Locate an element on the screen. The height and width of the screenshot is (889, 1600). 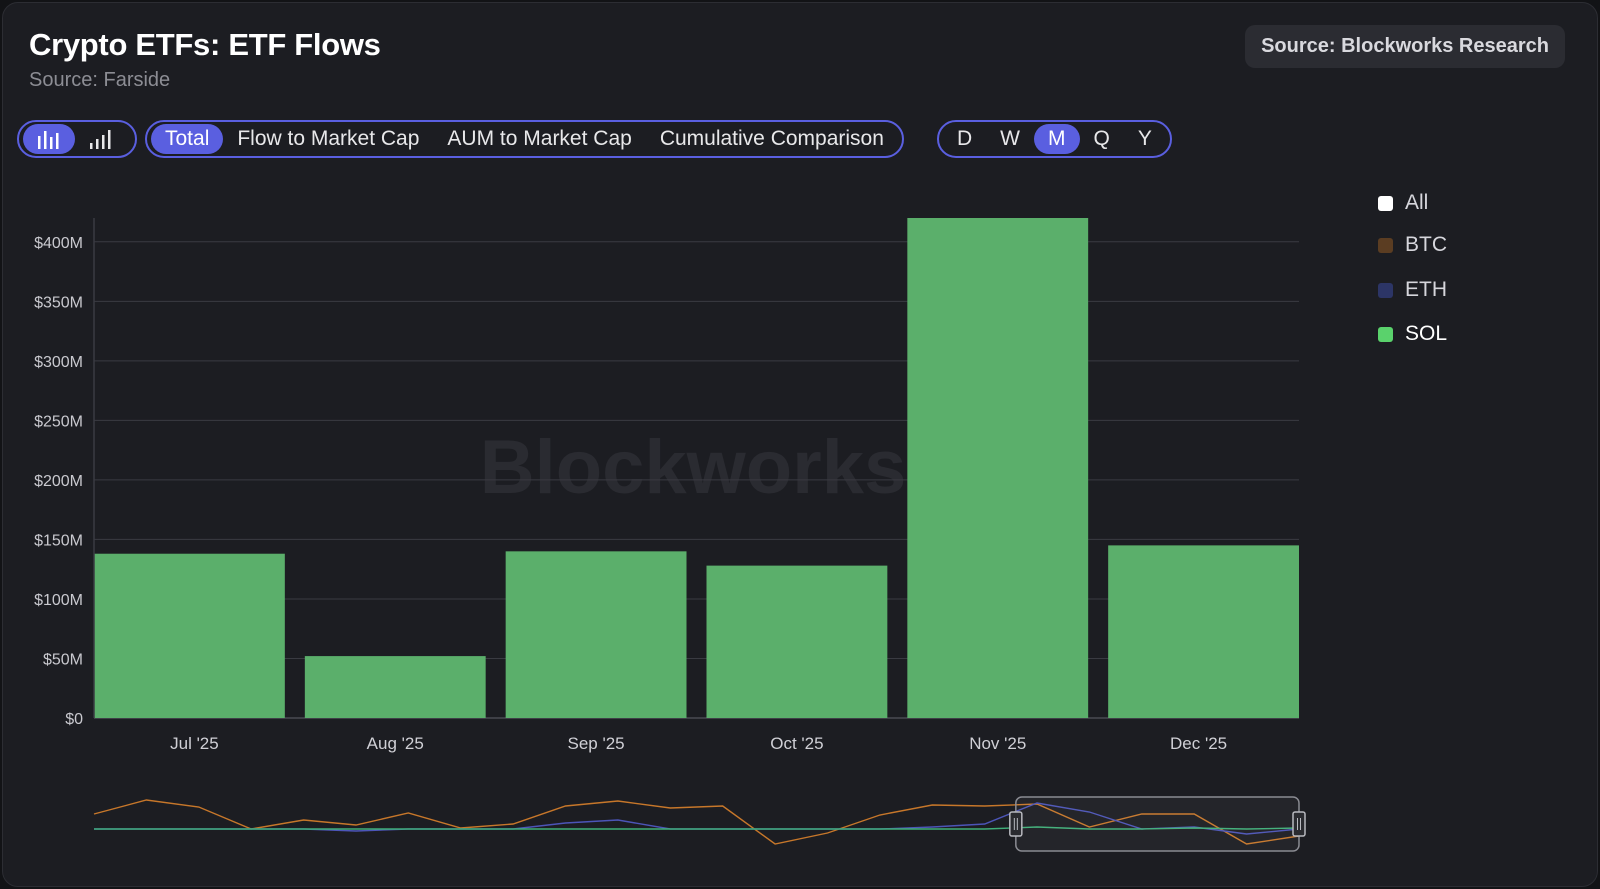
legend-item-eth: ETH is located at coordinates (1412, 290).